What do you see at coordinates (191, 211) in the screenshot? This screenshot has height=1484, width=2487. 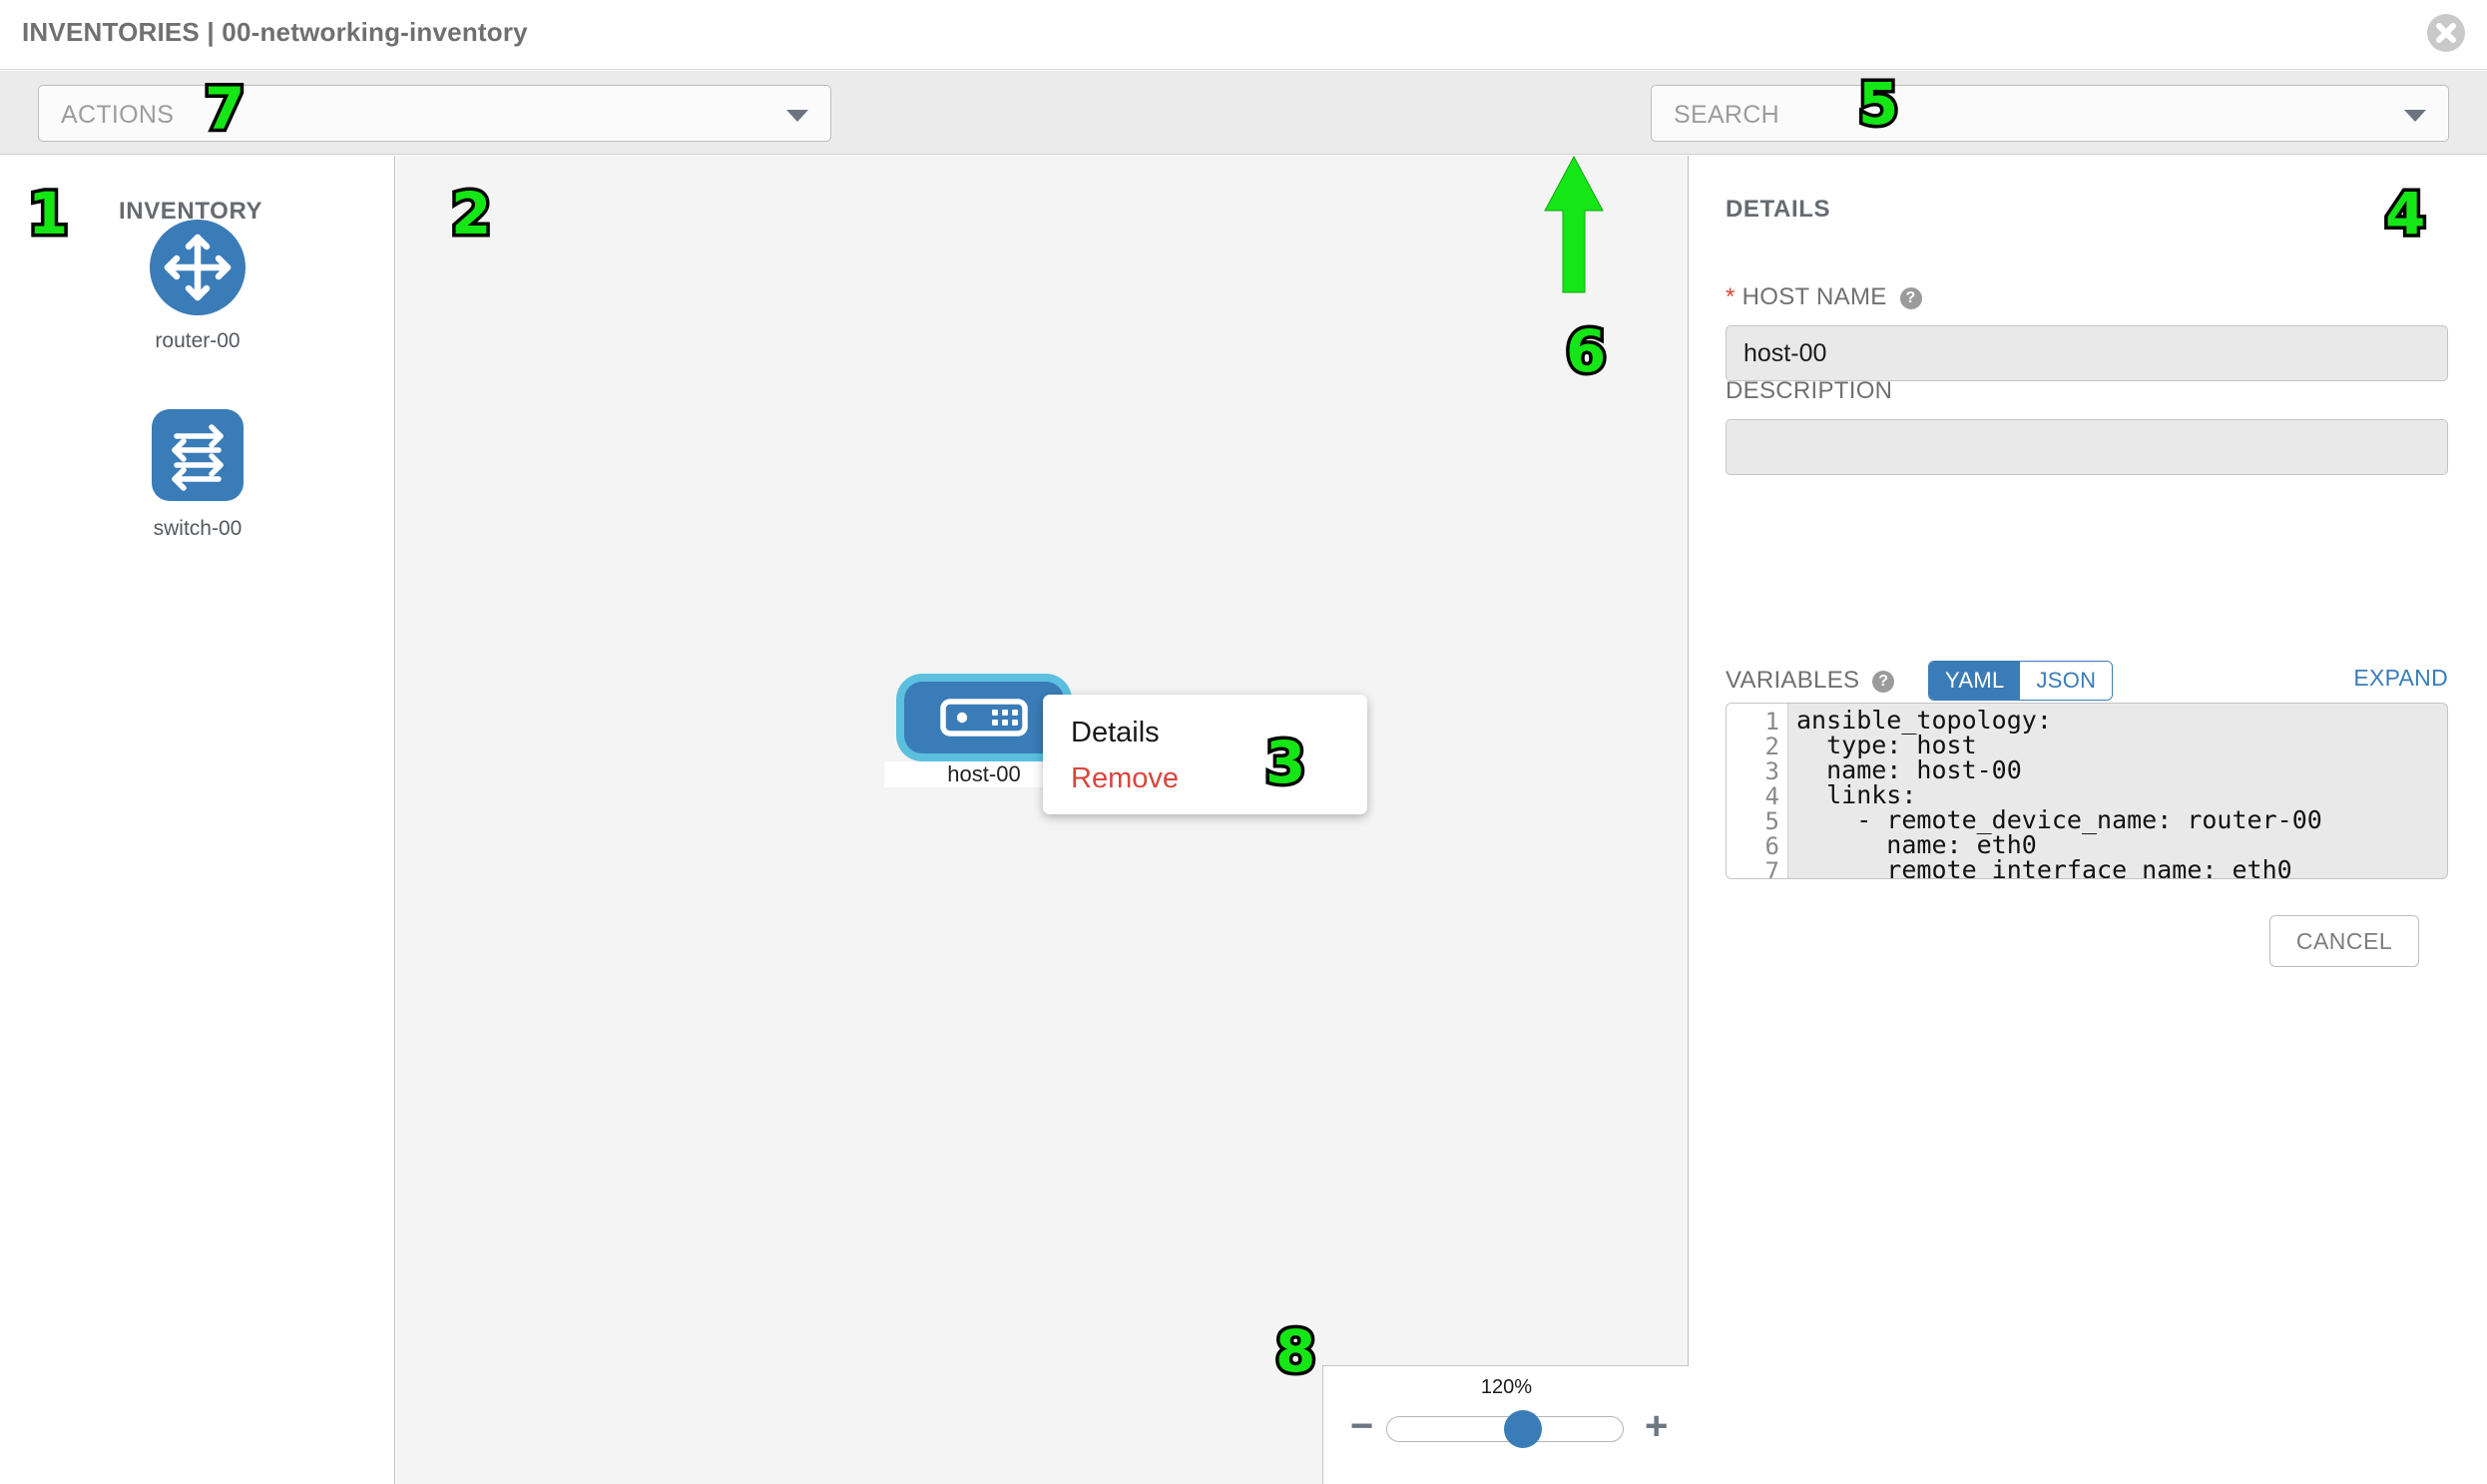 I see `sidebar-heading: INVENTORY` at bounding box center [191, 211].